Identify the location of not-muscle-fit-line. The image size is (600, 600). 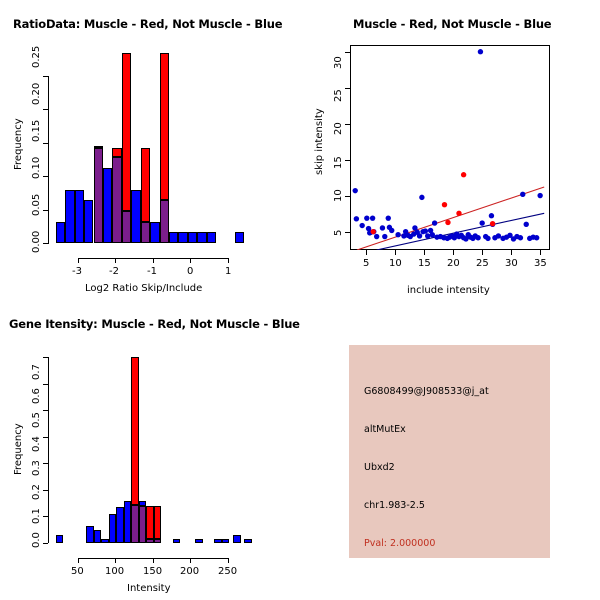
(460, 231).